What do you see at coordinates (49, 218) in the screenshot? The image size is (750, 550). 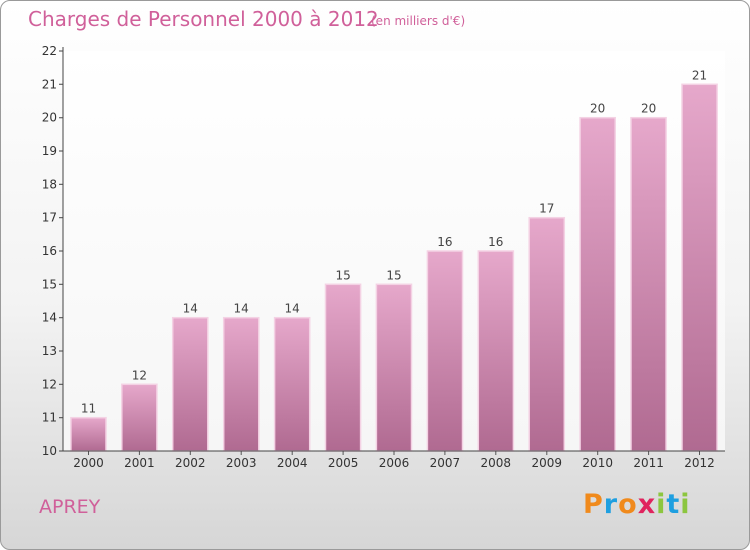 I see `y-tick-label-17: 17` at bounding box center [49, 218].